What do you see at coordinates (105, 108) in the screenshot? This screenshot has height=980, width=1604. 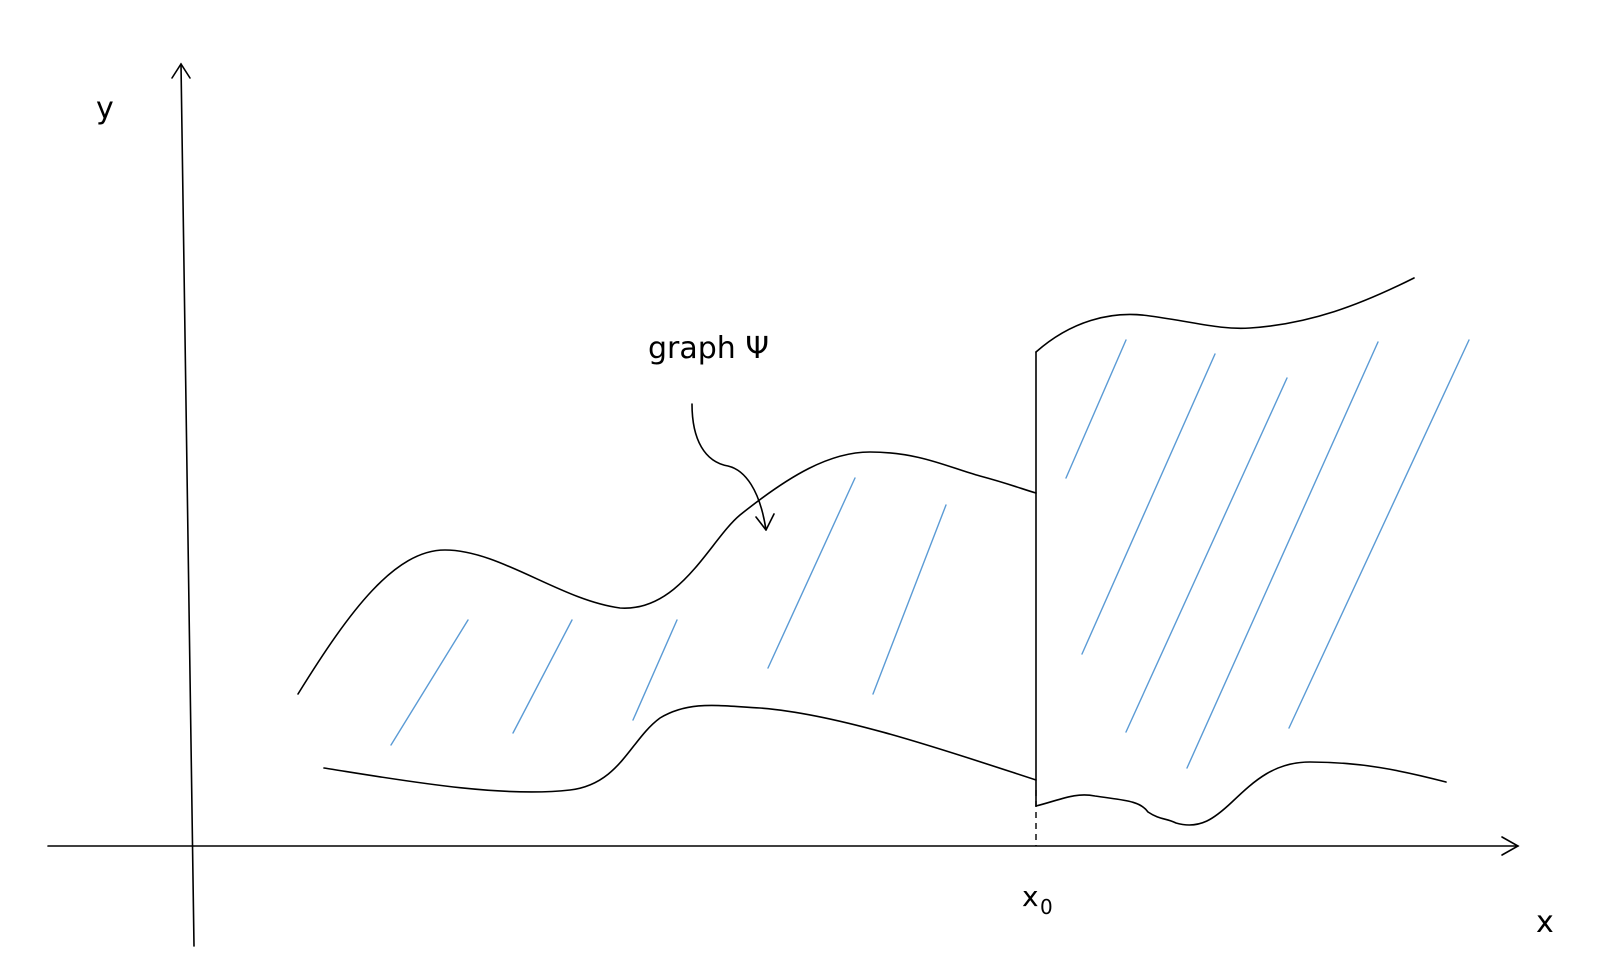 I see `y-axis-label: y` at bounding box center [105, 108].